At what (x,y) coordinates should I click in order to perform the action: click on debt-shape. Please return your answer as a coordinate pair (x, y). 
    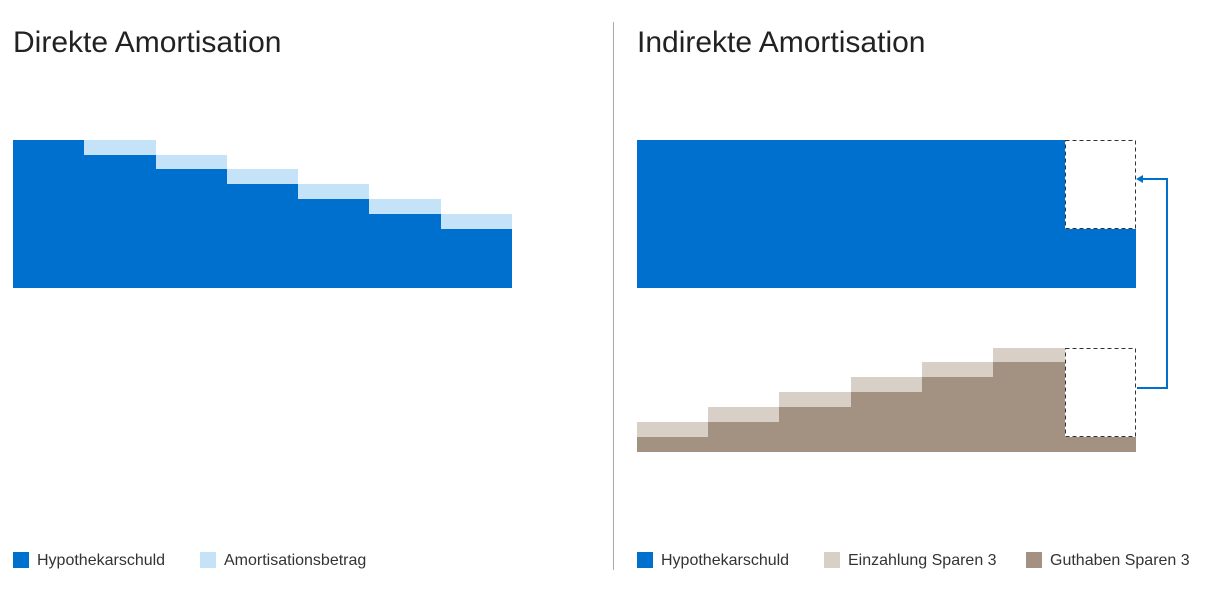
    Looking at the image, I should click on (262, 214).